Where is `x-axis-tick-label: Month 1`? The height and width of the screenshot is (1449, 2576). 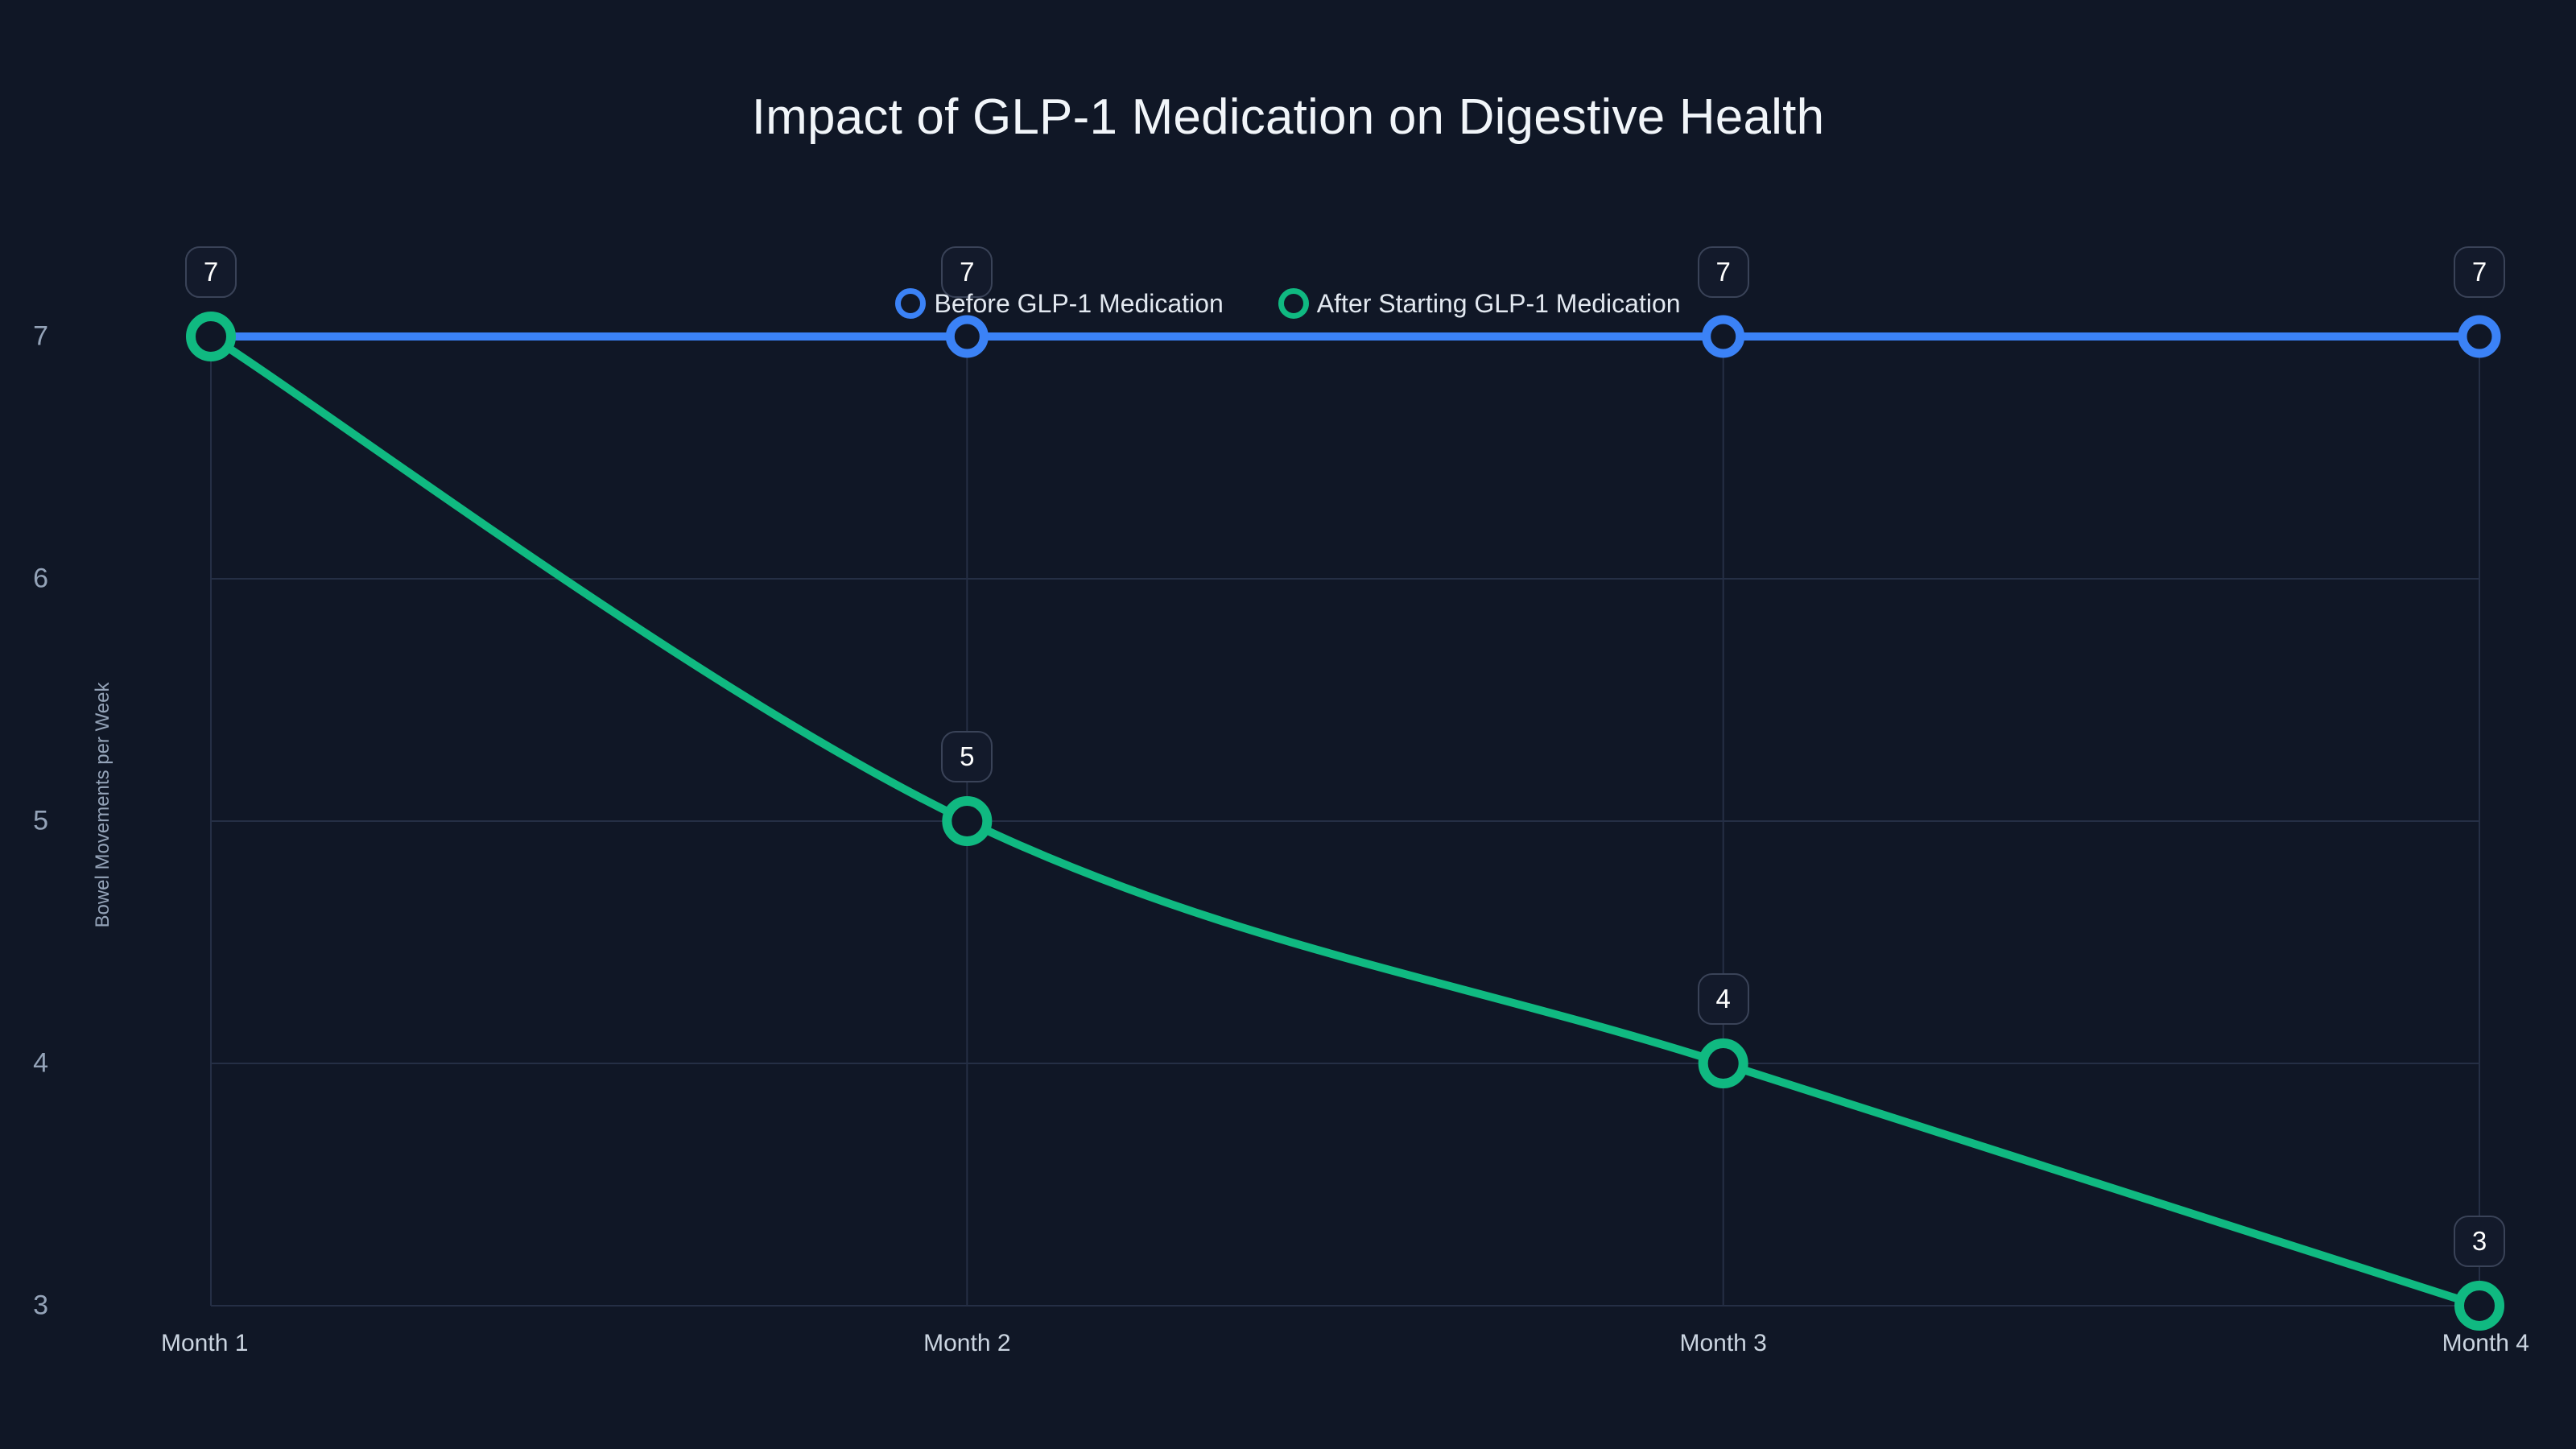 x-axis-tick-label: Month 1 is located at coordinates (205, 1343).